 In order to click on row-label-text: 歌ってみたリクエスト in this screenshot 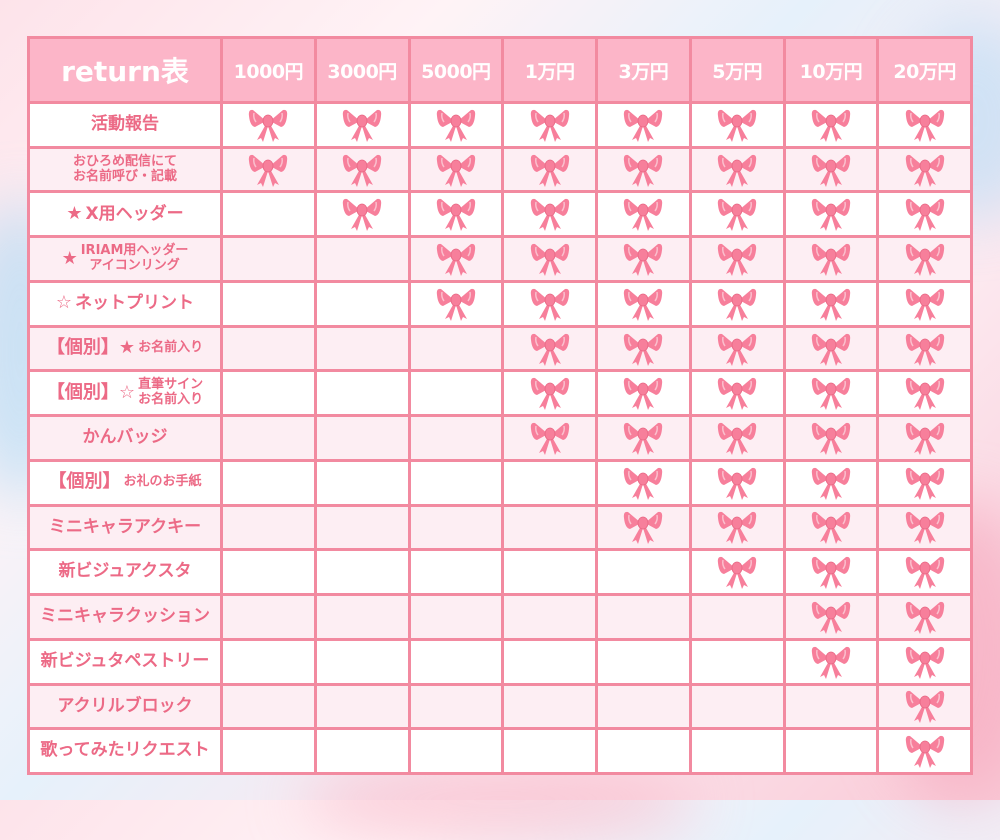, I will do `click(125, 750)`.